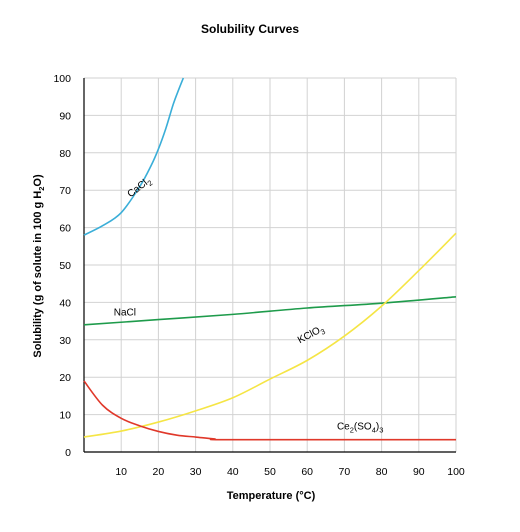 This screenshot has height=532, width=520. I want to click on label-cacl2: CaCl2, so click(140, 188).